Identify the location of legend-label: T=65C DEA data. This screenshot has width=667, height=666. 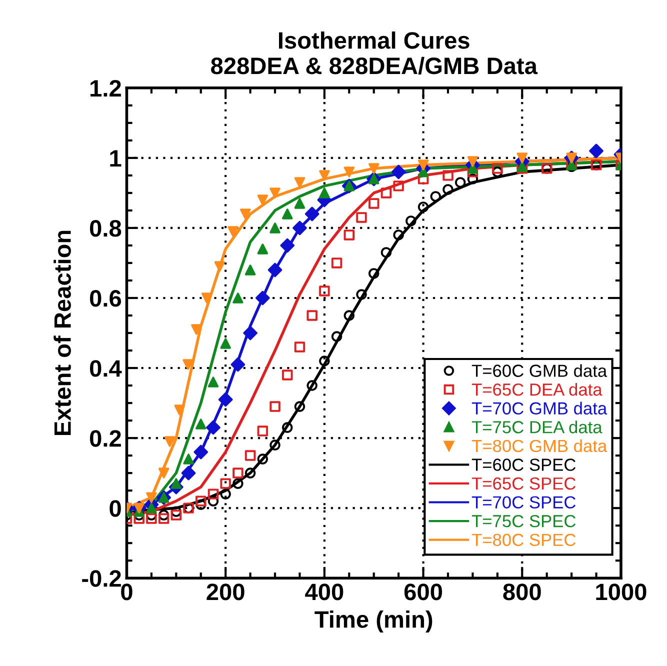
(537, 389).